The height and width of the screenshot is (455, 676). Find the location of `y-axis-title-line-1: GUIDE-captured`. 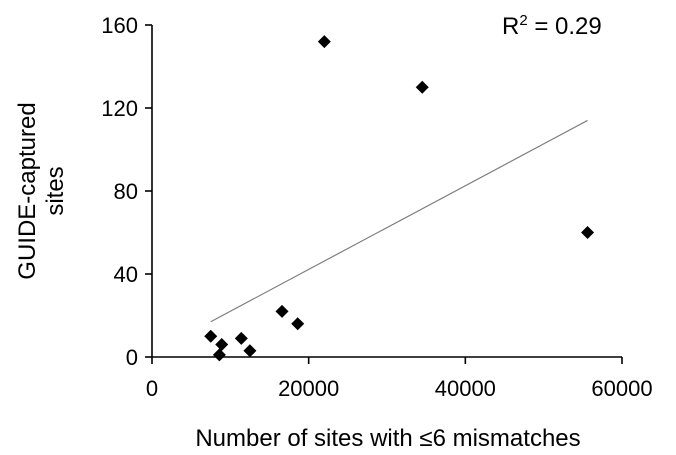

y-axis-title-line-1: GUIDE-captured is located at coordinates (27, 190).